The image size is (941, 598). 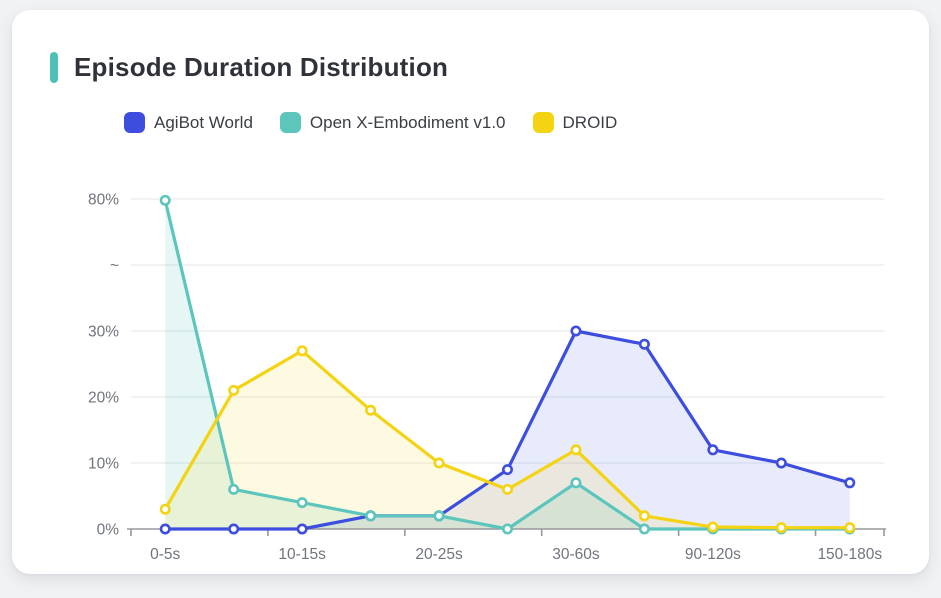 What do you see at coordinates (165, 554) in the screenshot?
I see `x-axis-label: 0-5s` at bounding box center [165, 554].